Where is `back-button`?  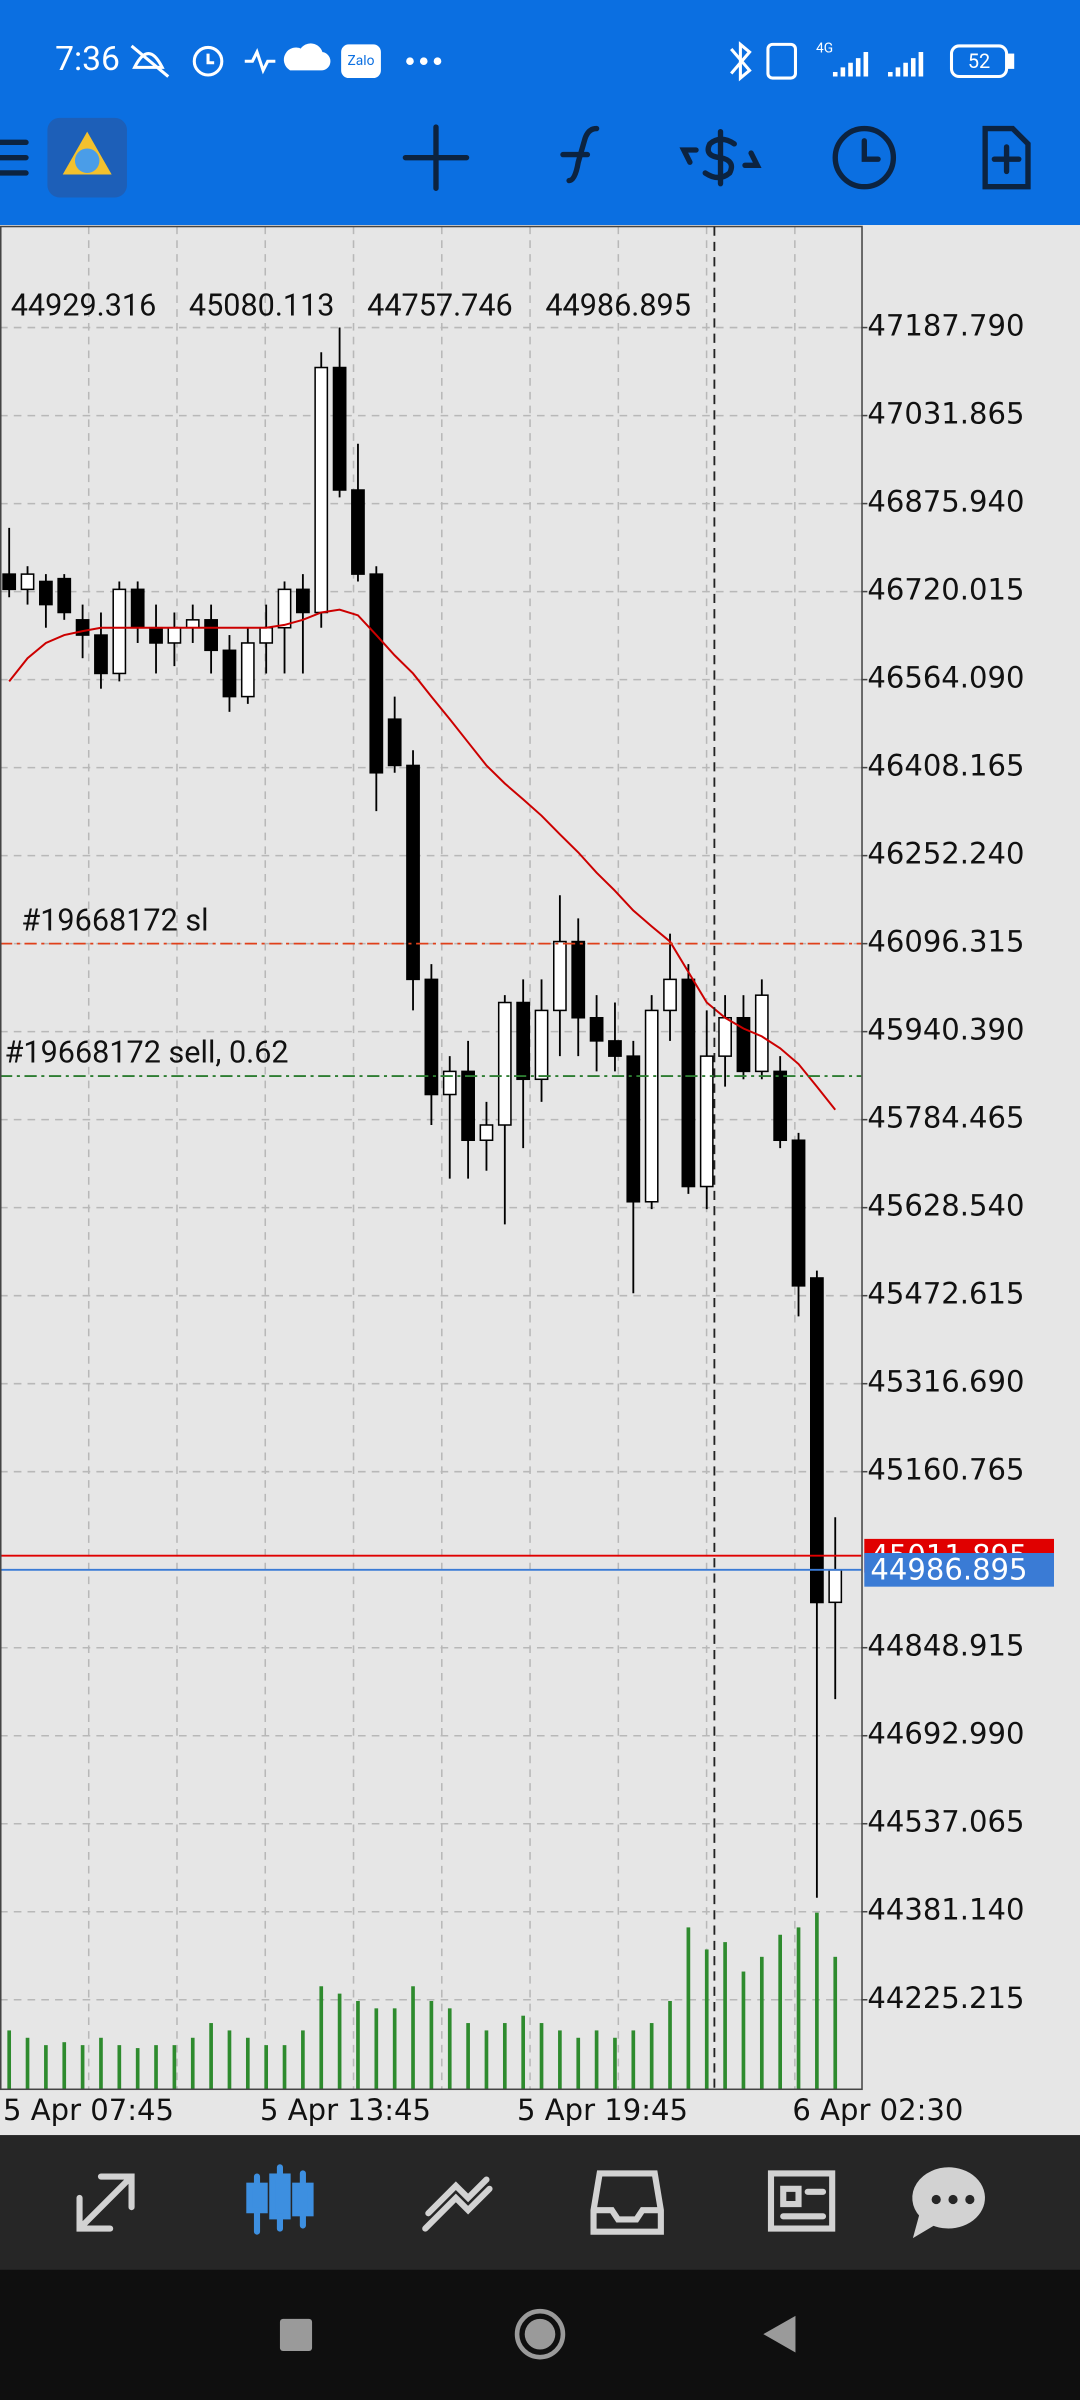 back-button is located at coordinates (779, 2334).